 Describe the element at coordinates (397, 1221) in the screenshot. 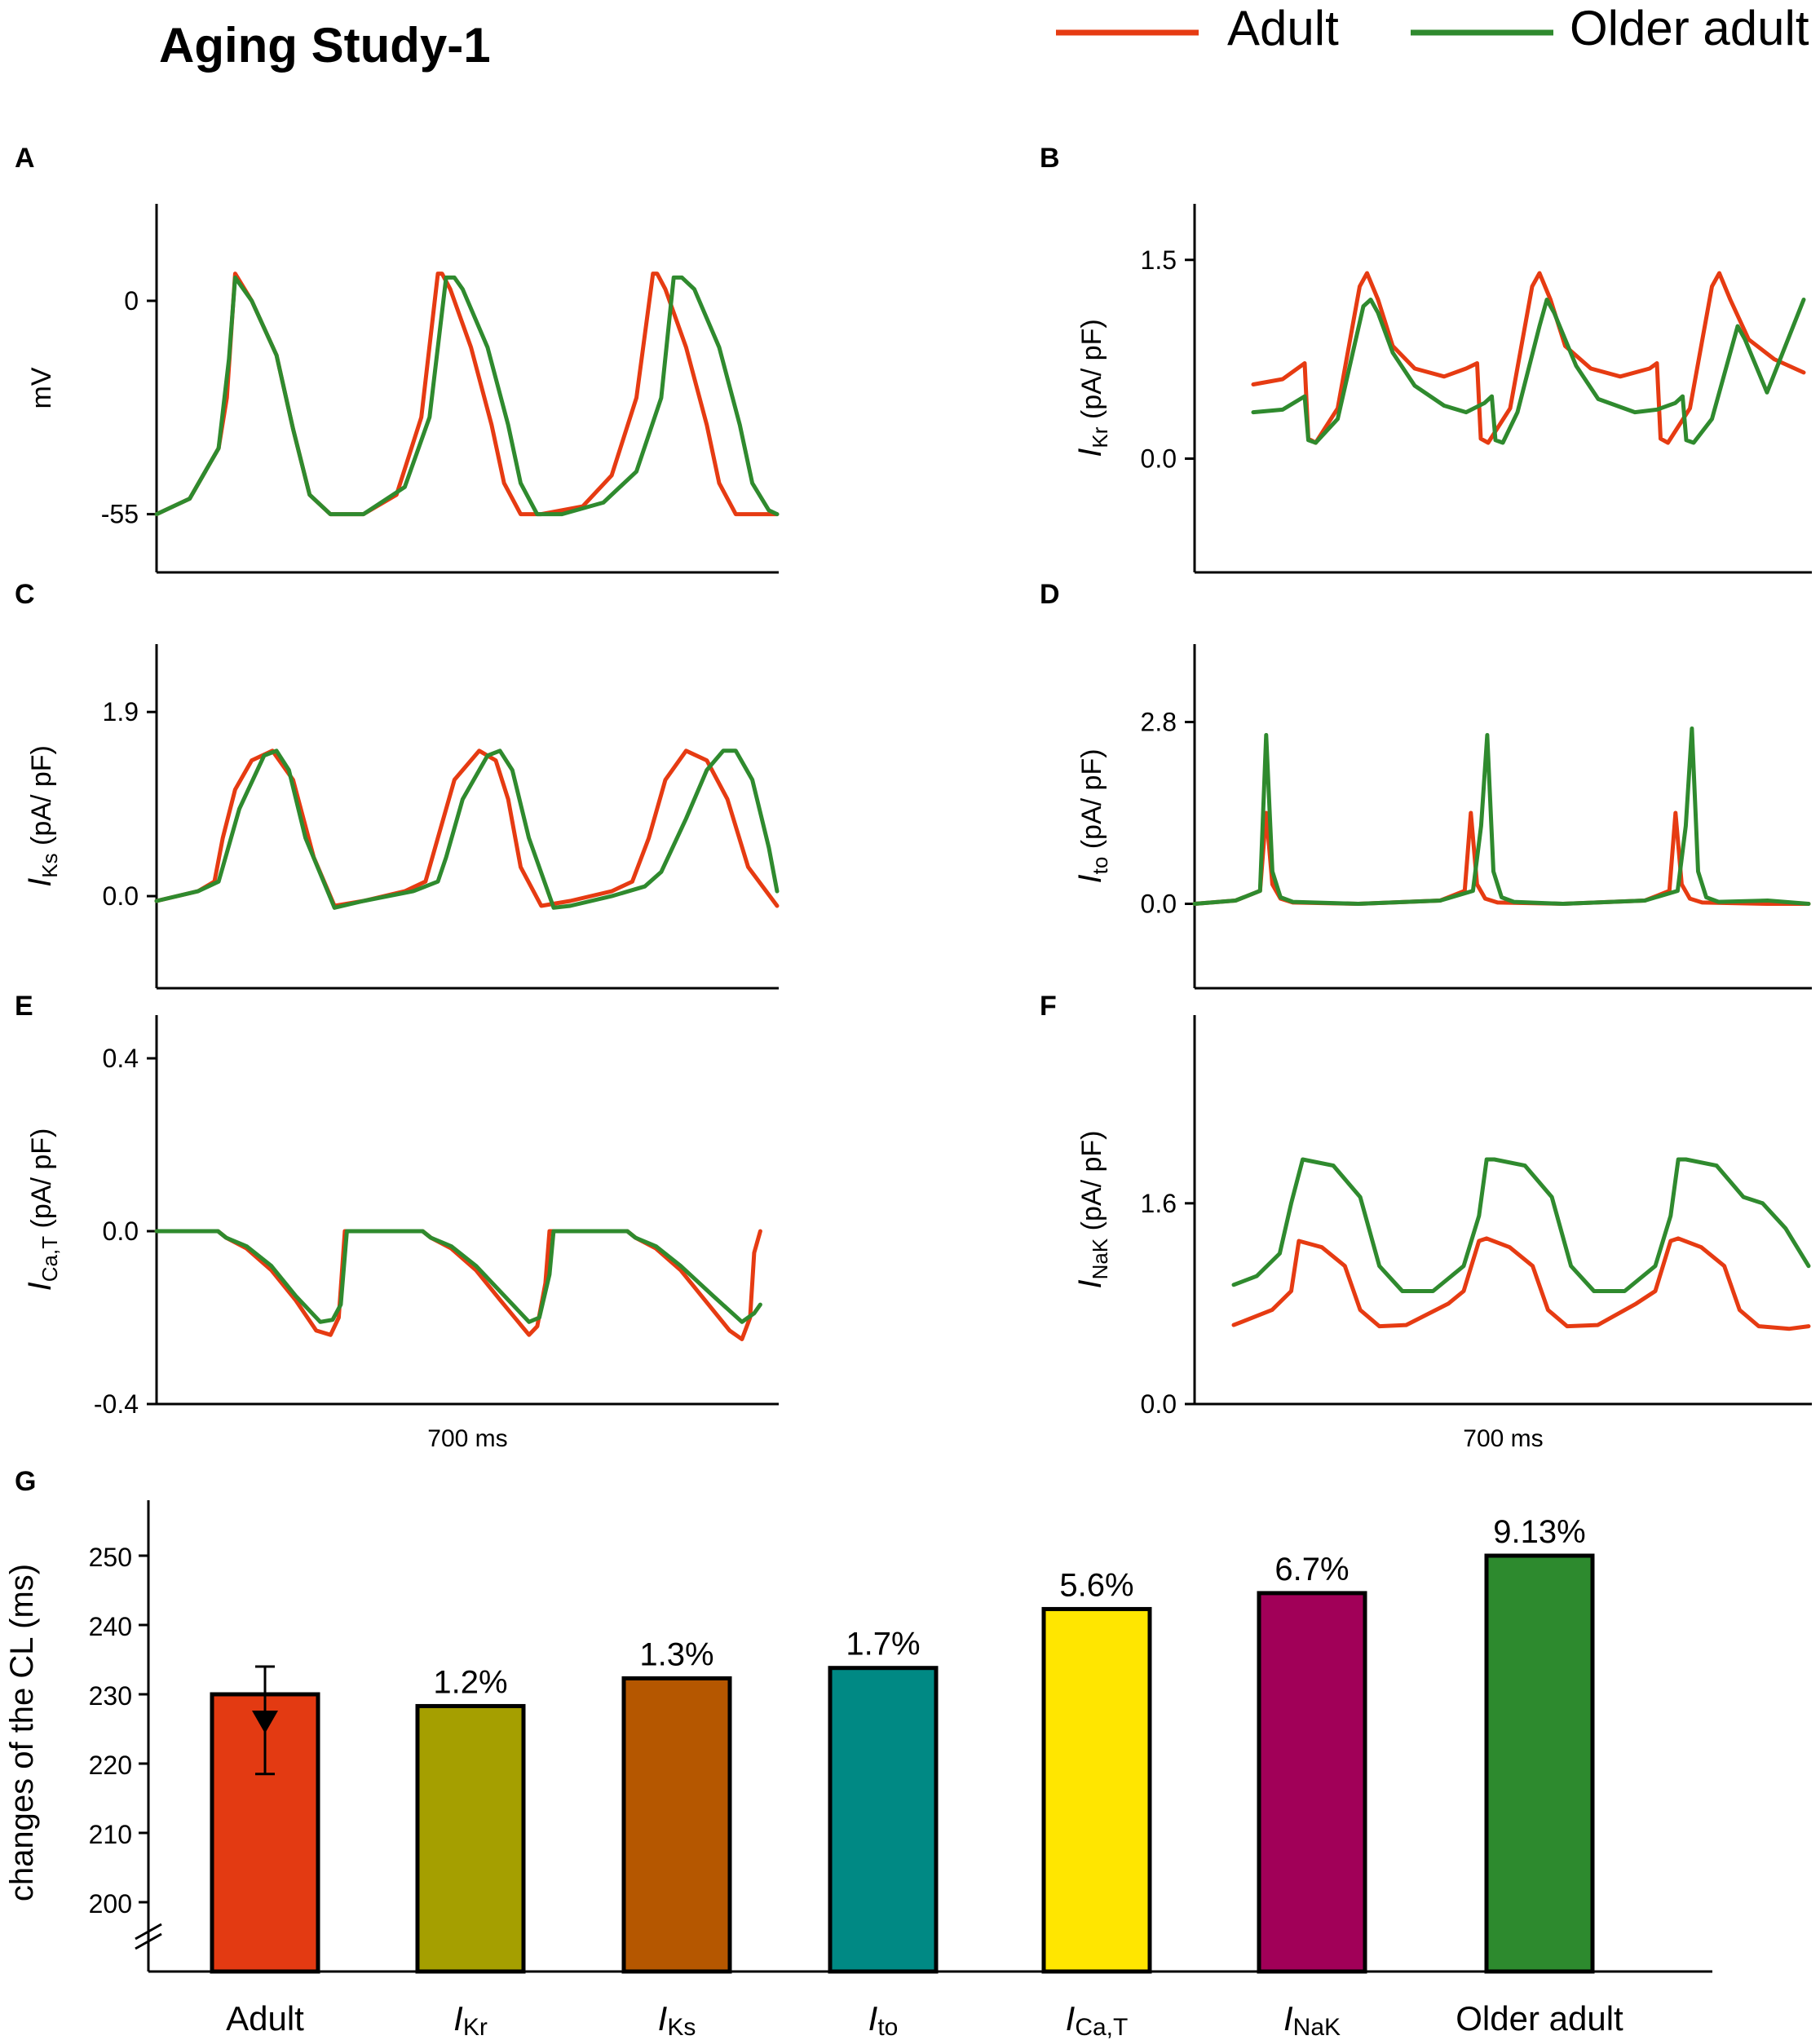

I see `panel-e: E 0.4 0.0 -0.4 ICa,T (pA/ pF) 700 ms` at that location.